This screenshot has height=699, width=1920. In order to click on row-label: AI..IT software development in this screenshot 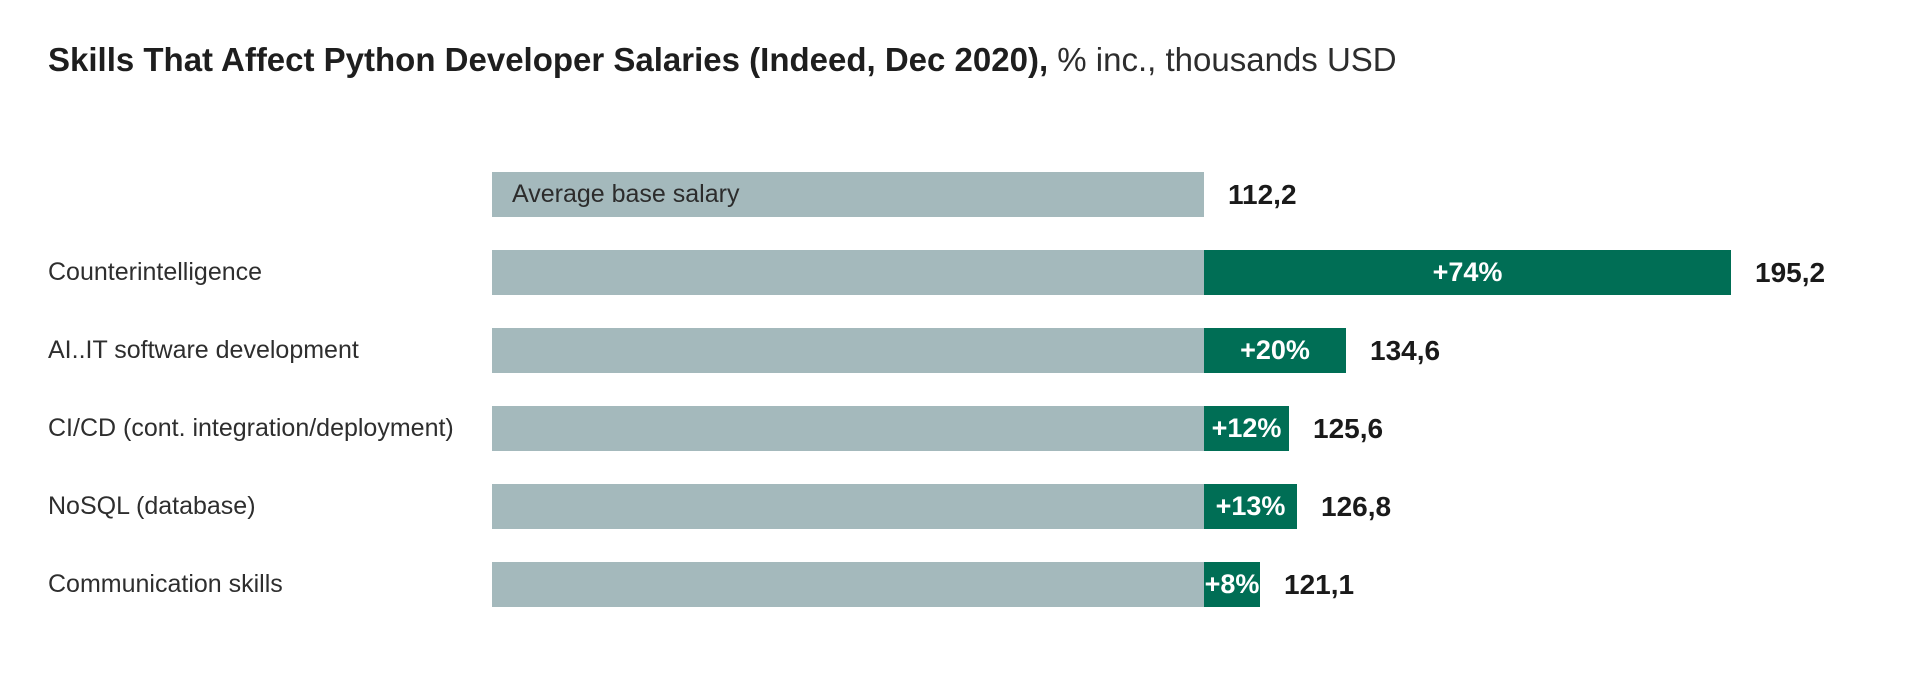, I will do `click(203, 350)`.